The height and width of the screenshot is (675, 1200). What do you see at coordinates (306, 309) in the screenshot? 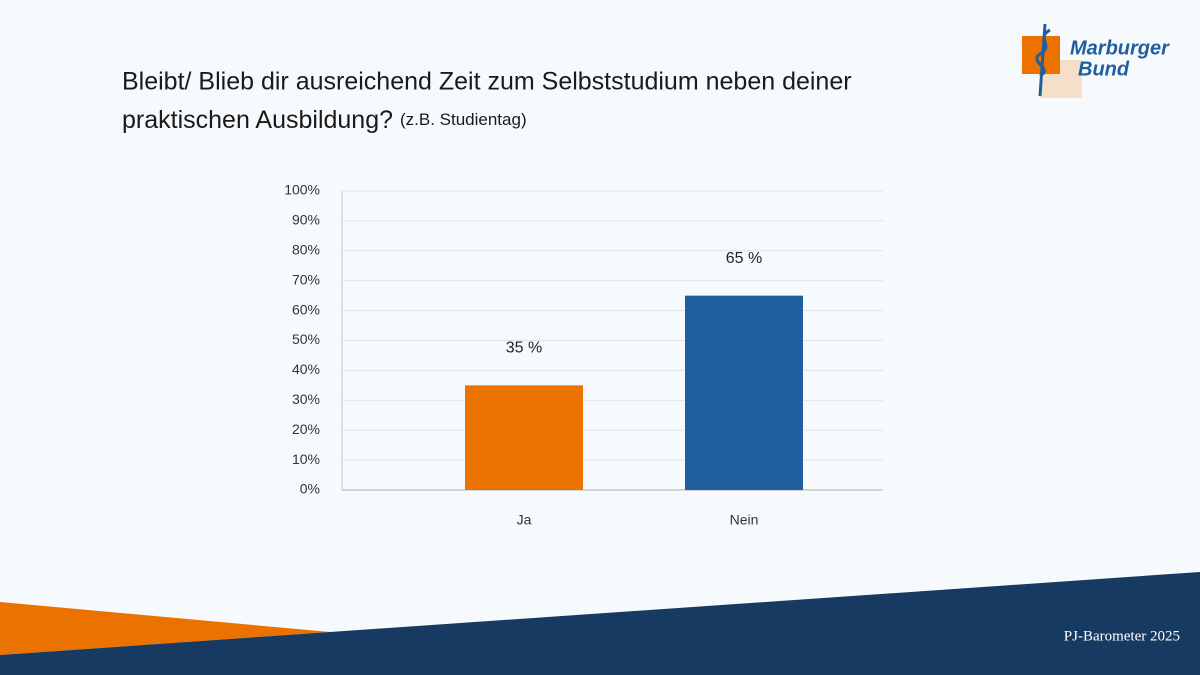
I see `y-tick-label: 60%` at bounding box center [306, 309].